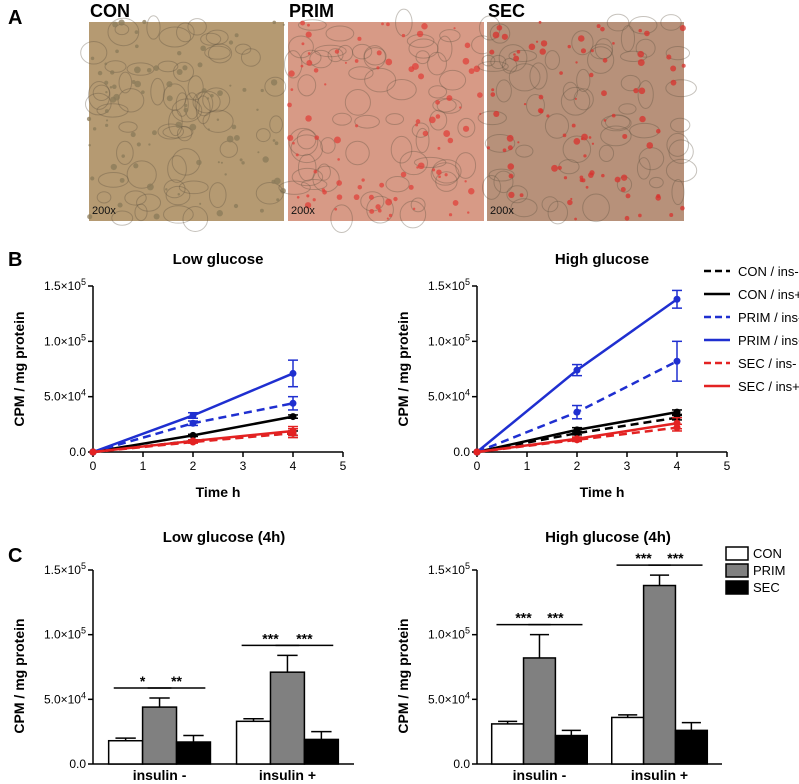 This screenshot has height=784, width=799. Describe the element at coordinates (585, 121) in the screenshot. I see `micrograph-sec` at that location.